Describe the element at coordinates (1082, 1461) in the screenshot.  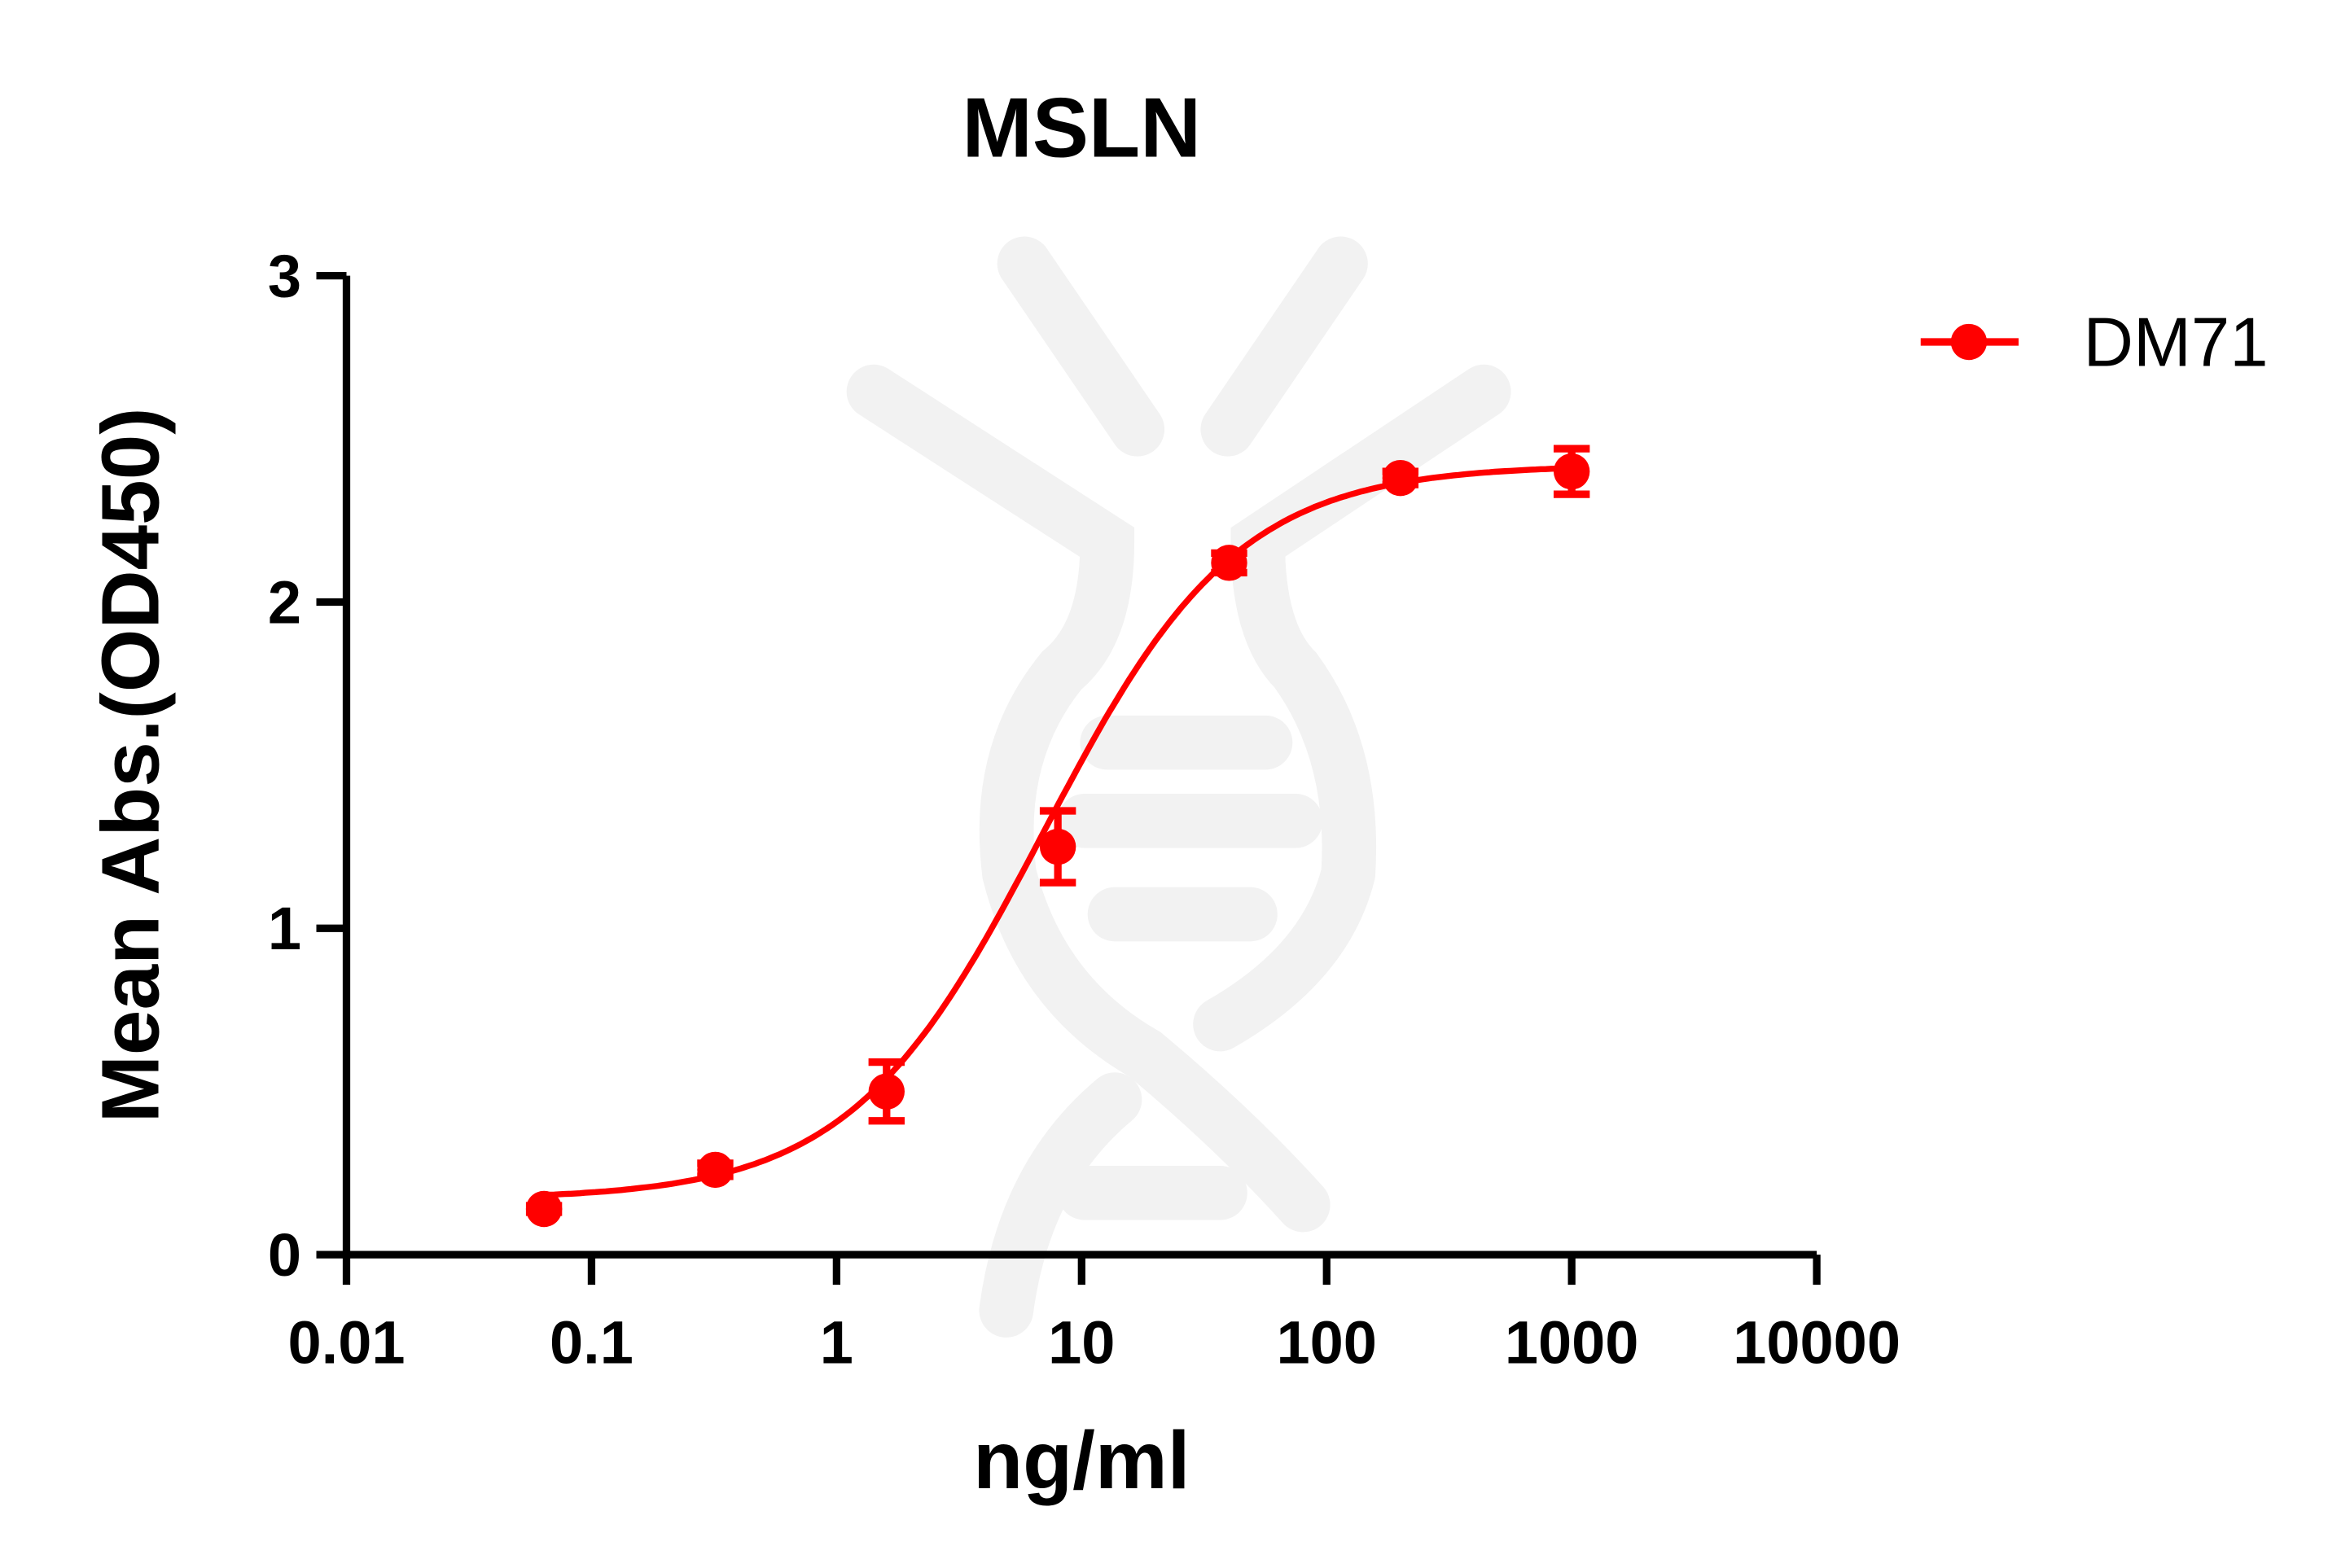
I see `x-axis-label: ng/ml` at that location.